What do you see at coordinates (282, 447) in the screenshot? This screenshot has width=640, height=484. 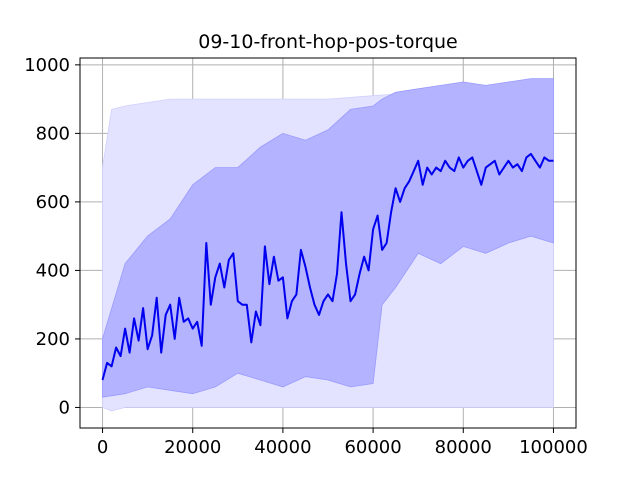 I see `x-tick-label: 40000` at bounding box center [282, 447].